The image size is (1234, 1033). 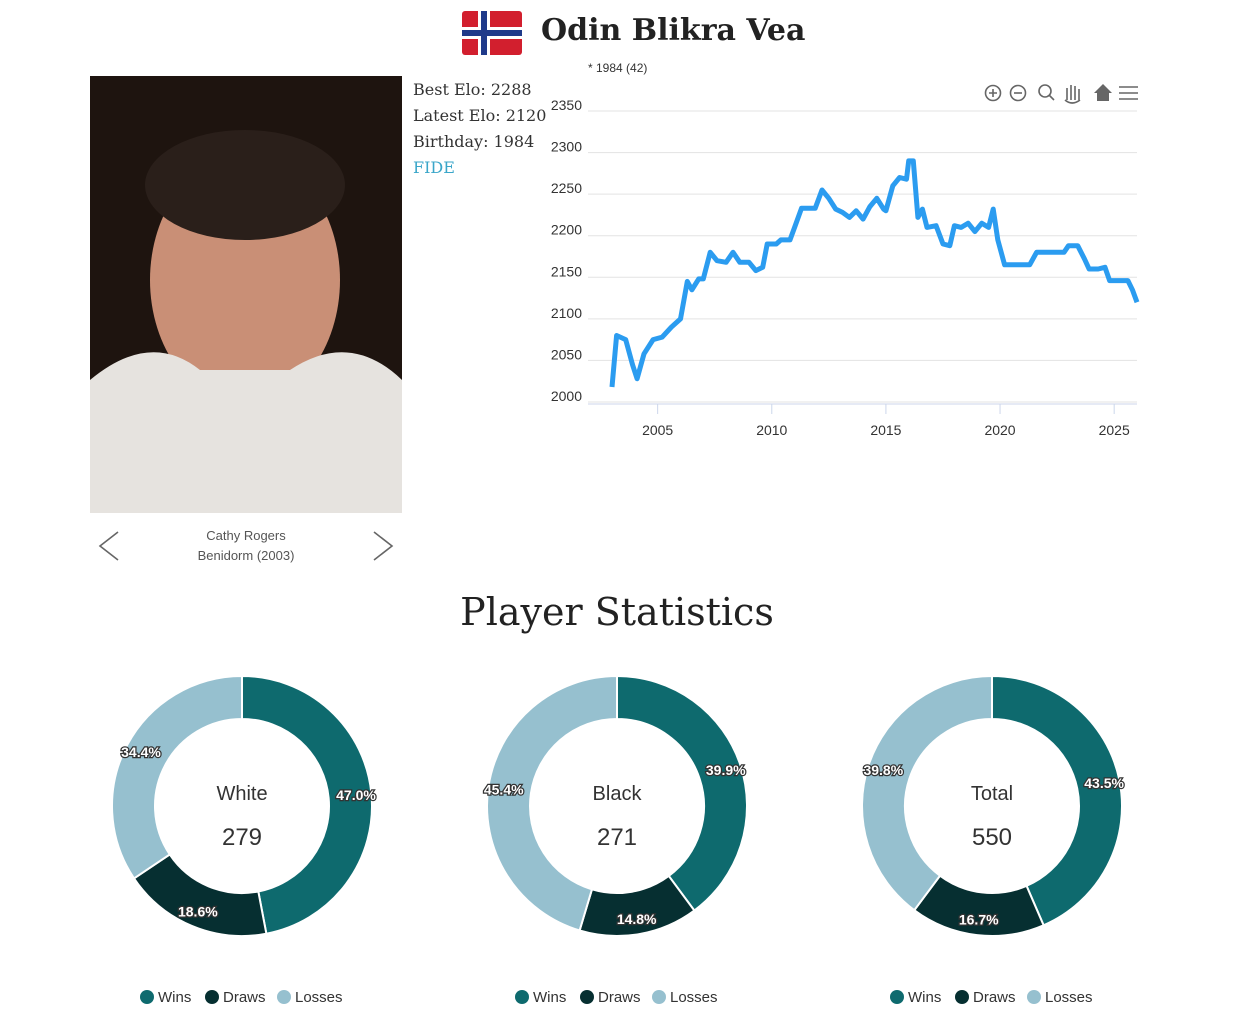 I want to click on y-tick-label: 2250, so click(x=566, y=188).